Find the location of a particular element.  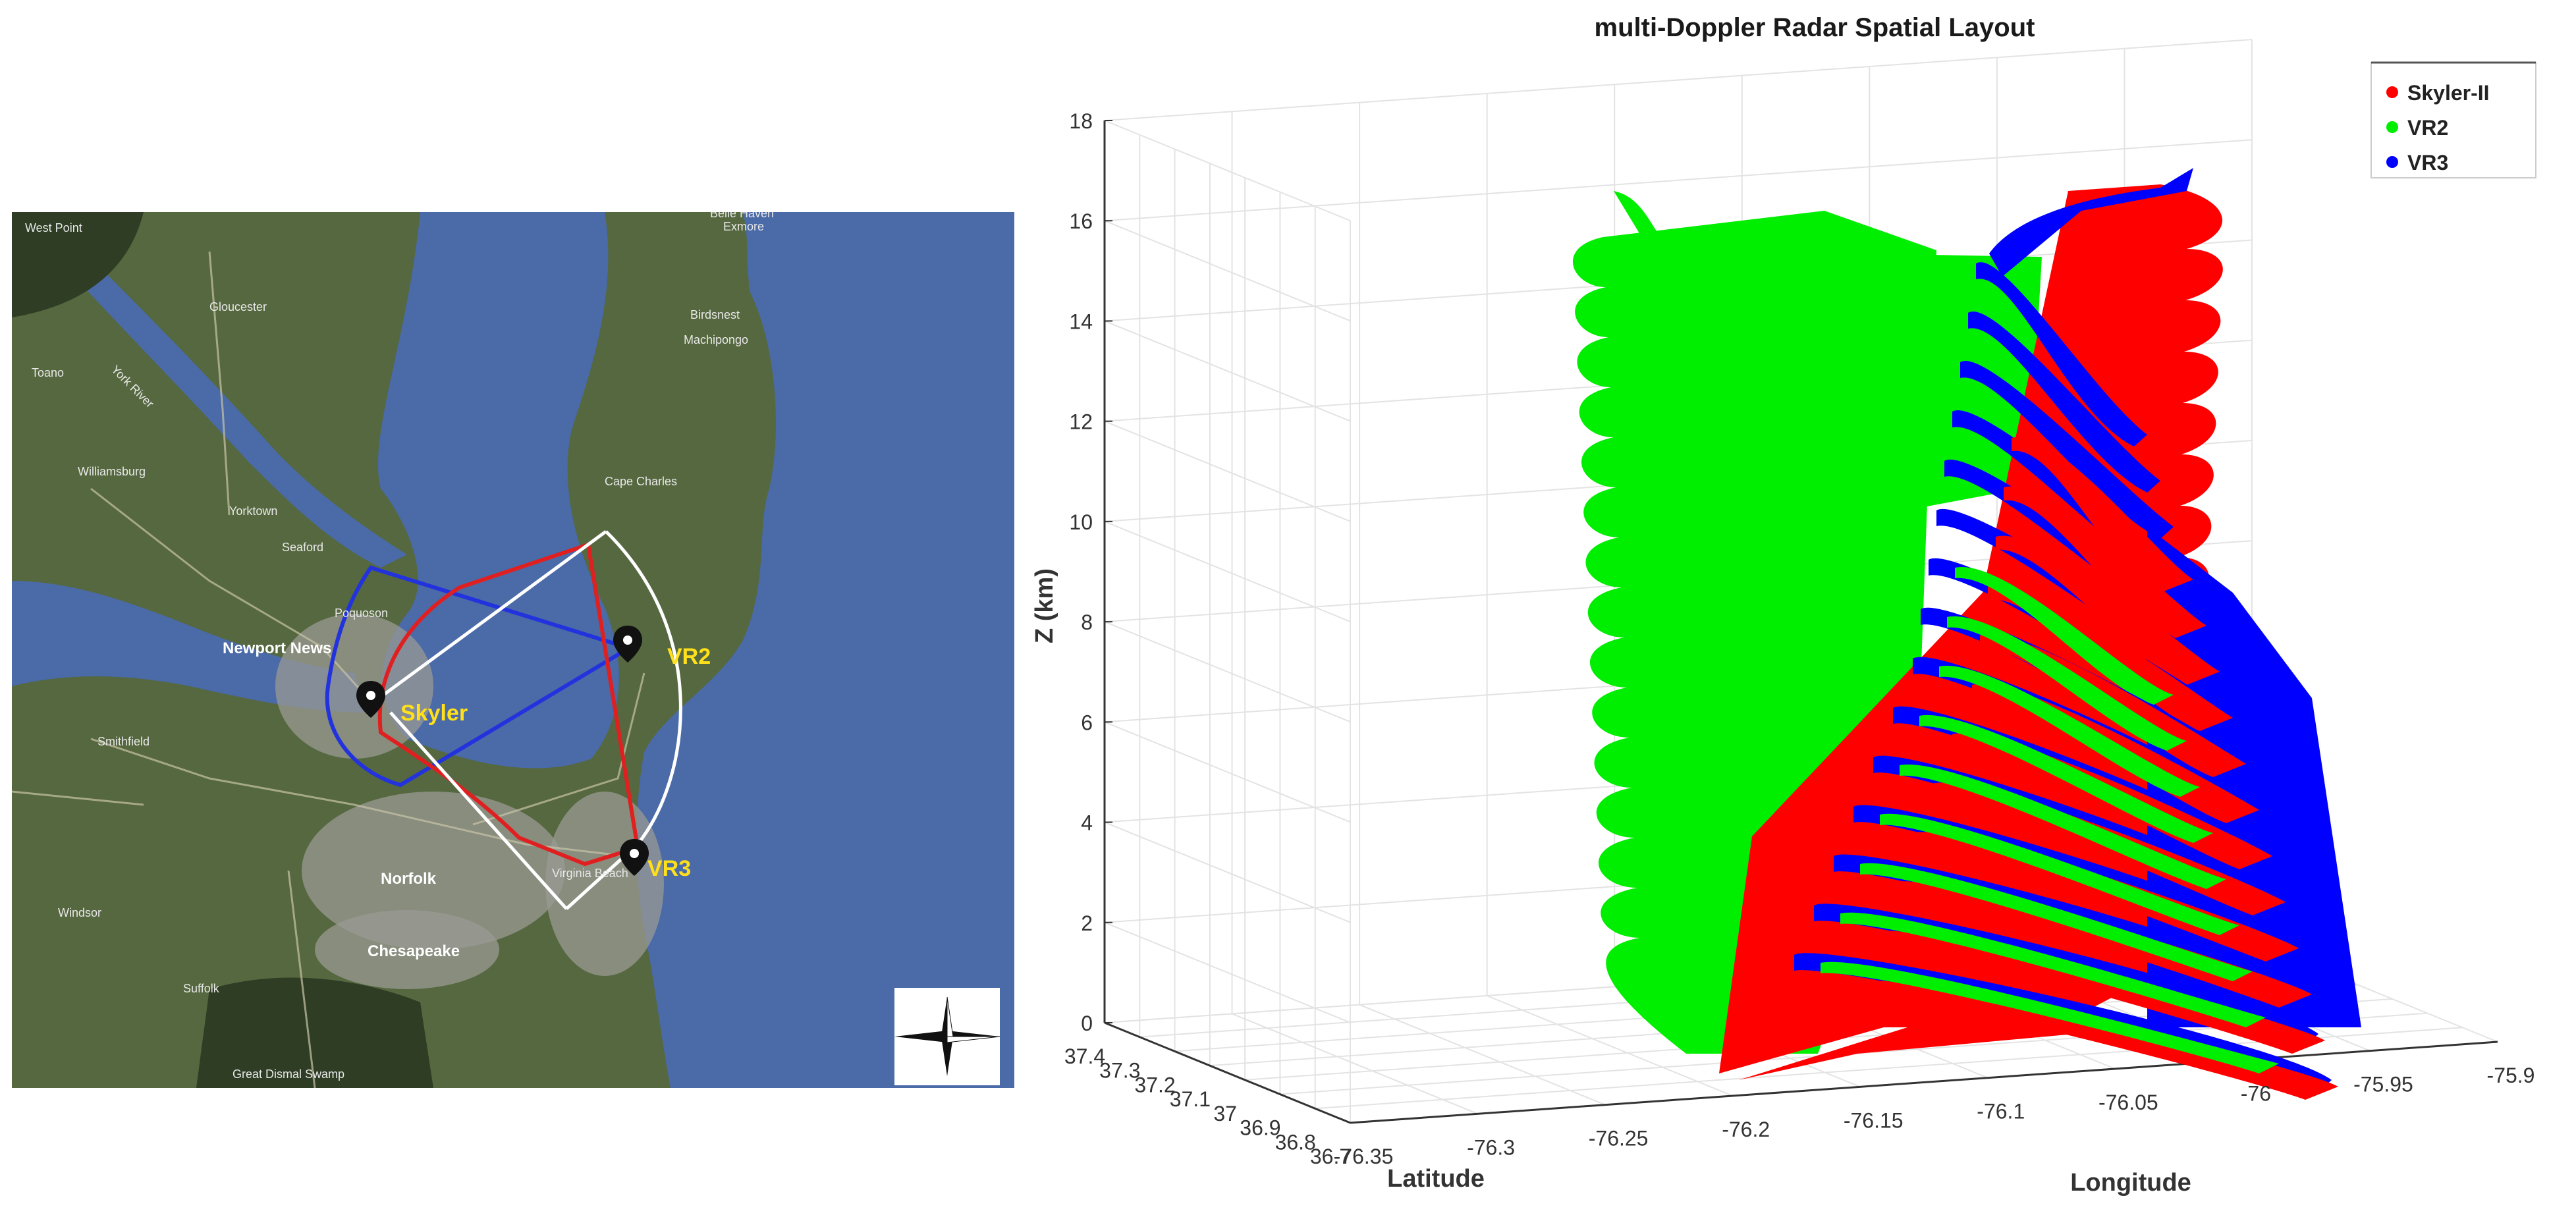

forest-patch is located at coordinates (78, 264).